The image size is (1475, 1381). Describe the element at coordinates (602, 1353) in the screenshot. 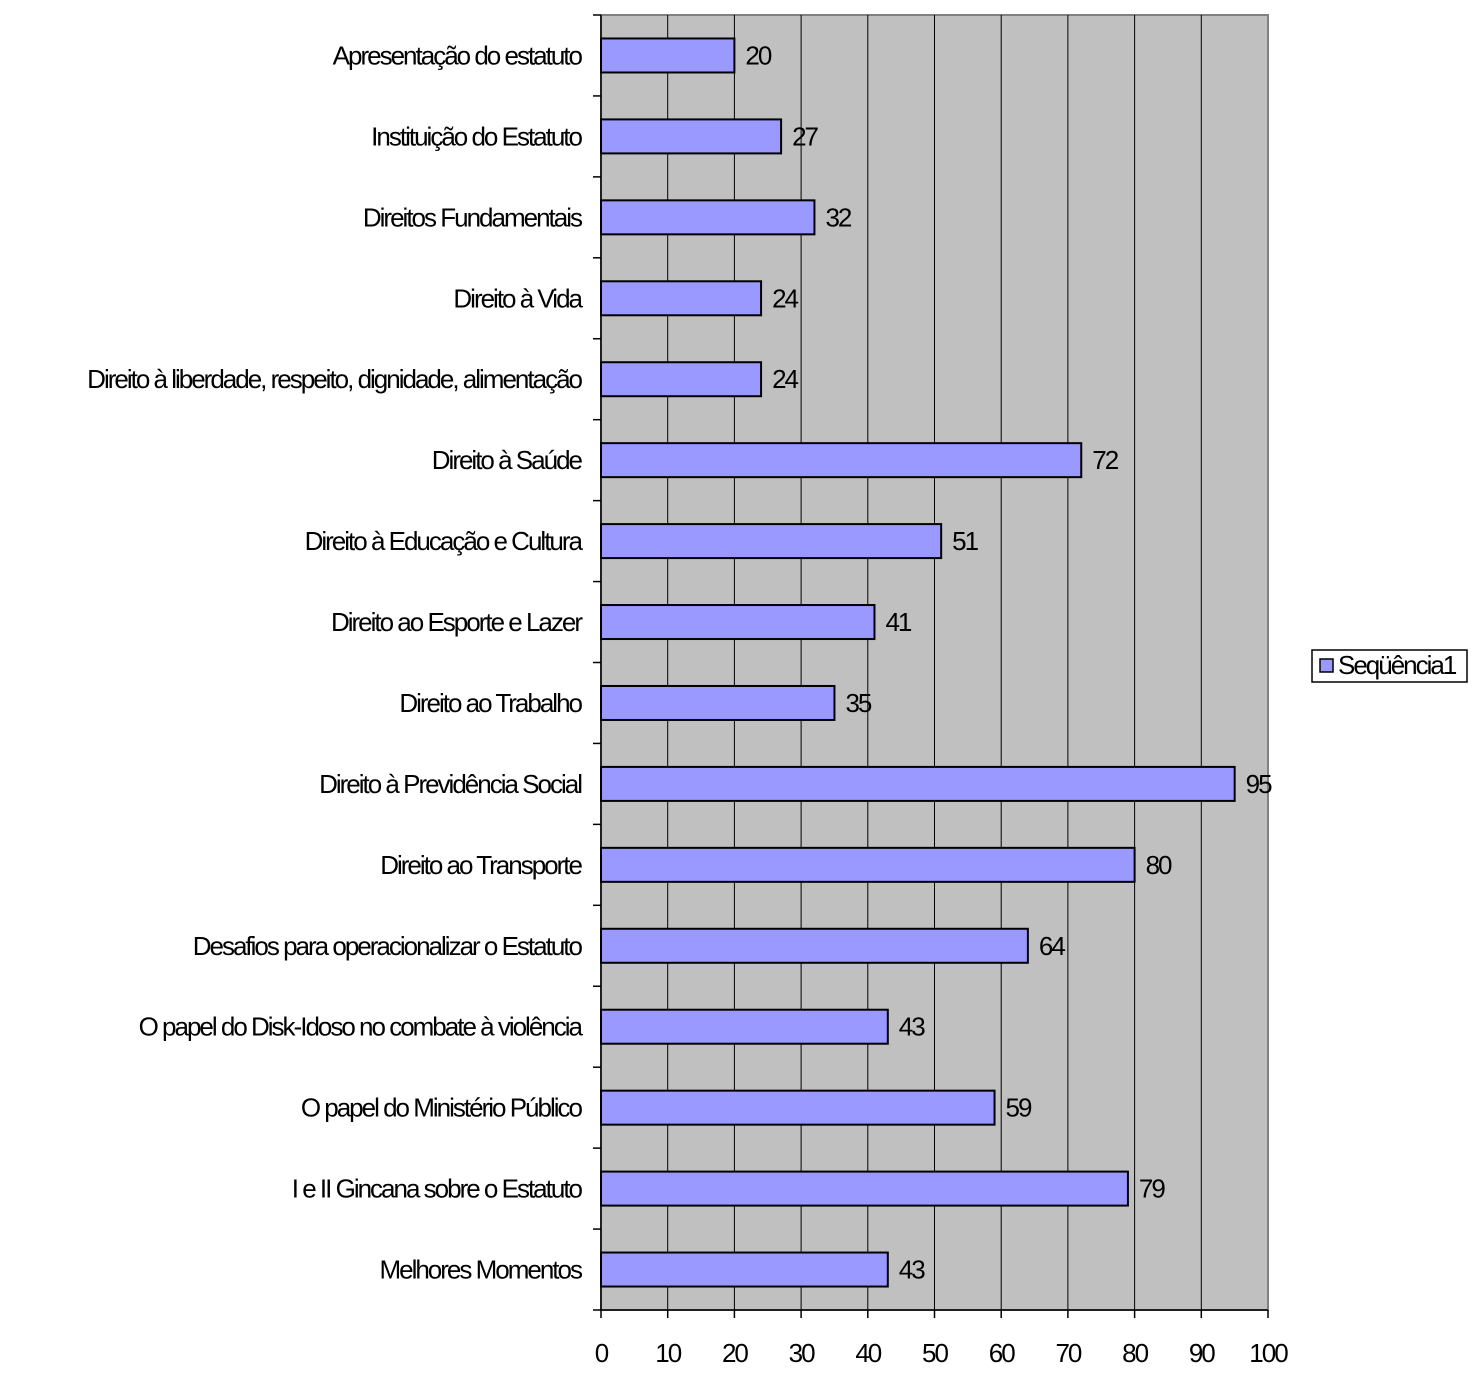

I see `x-tick-label: 0` at that location.